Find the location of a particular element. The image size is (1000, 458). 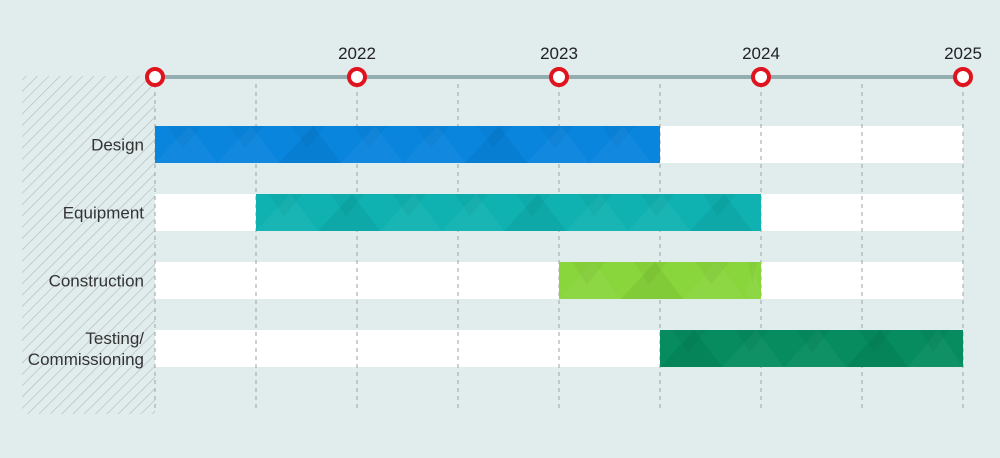

task-label: Design is located at coordinates (117, 145).